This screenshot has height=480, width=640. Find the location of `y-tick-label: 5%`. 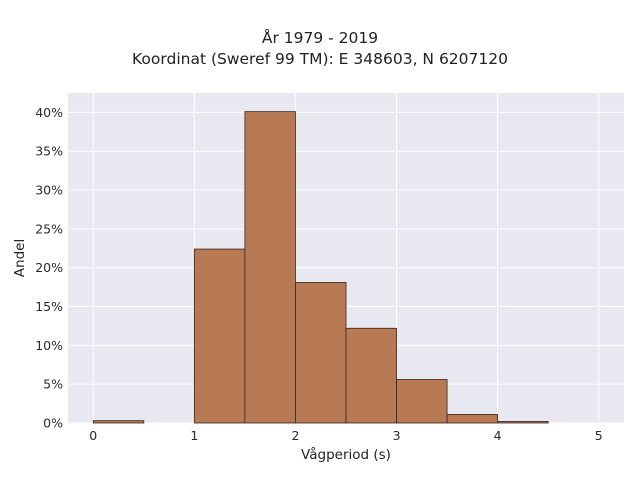

y-tick-label: 5% is located at coordinates (53, 384).